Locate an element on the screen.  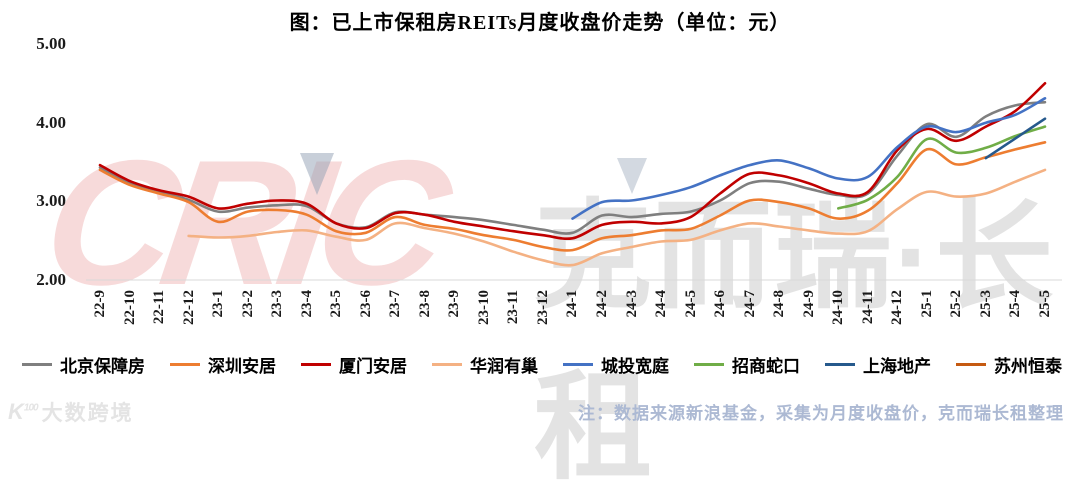
x-axis-label: 23-10 is located at coordinates (483, 307).